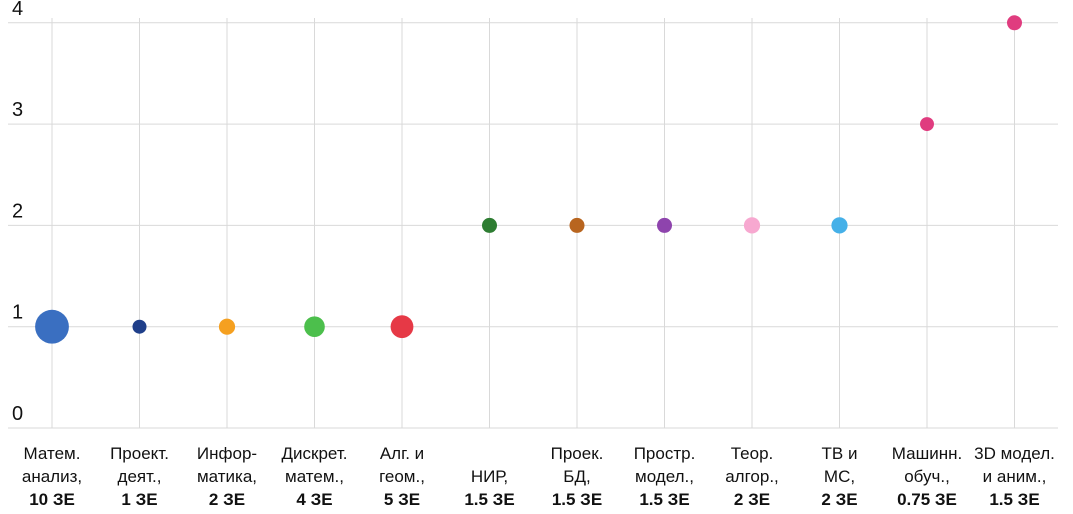 The width and height of the screenshot is (1073, 514). What do you see at coordinates (927, 453) in the screenshot?
I see `x-tick-label: Машинн.` at bounding box center [927, 453].